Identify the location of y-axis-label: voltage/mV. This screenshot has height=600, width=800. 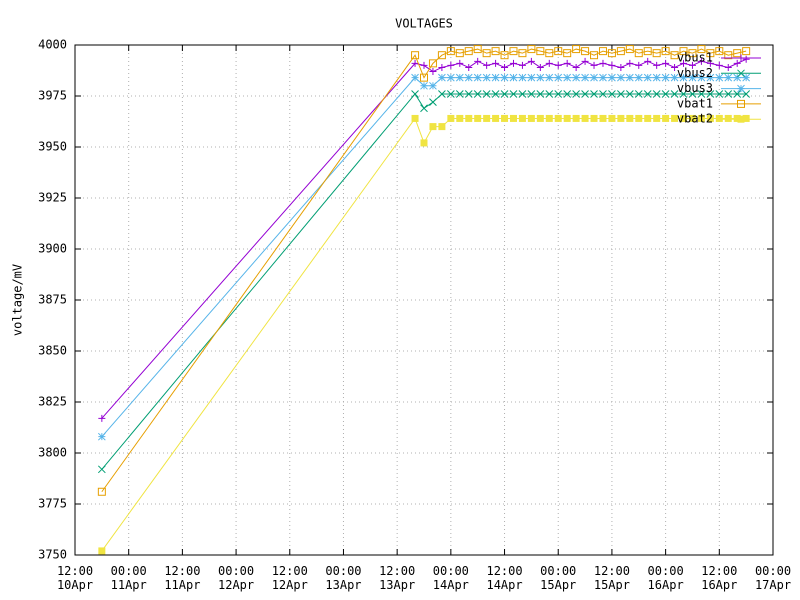
(18, 300).